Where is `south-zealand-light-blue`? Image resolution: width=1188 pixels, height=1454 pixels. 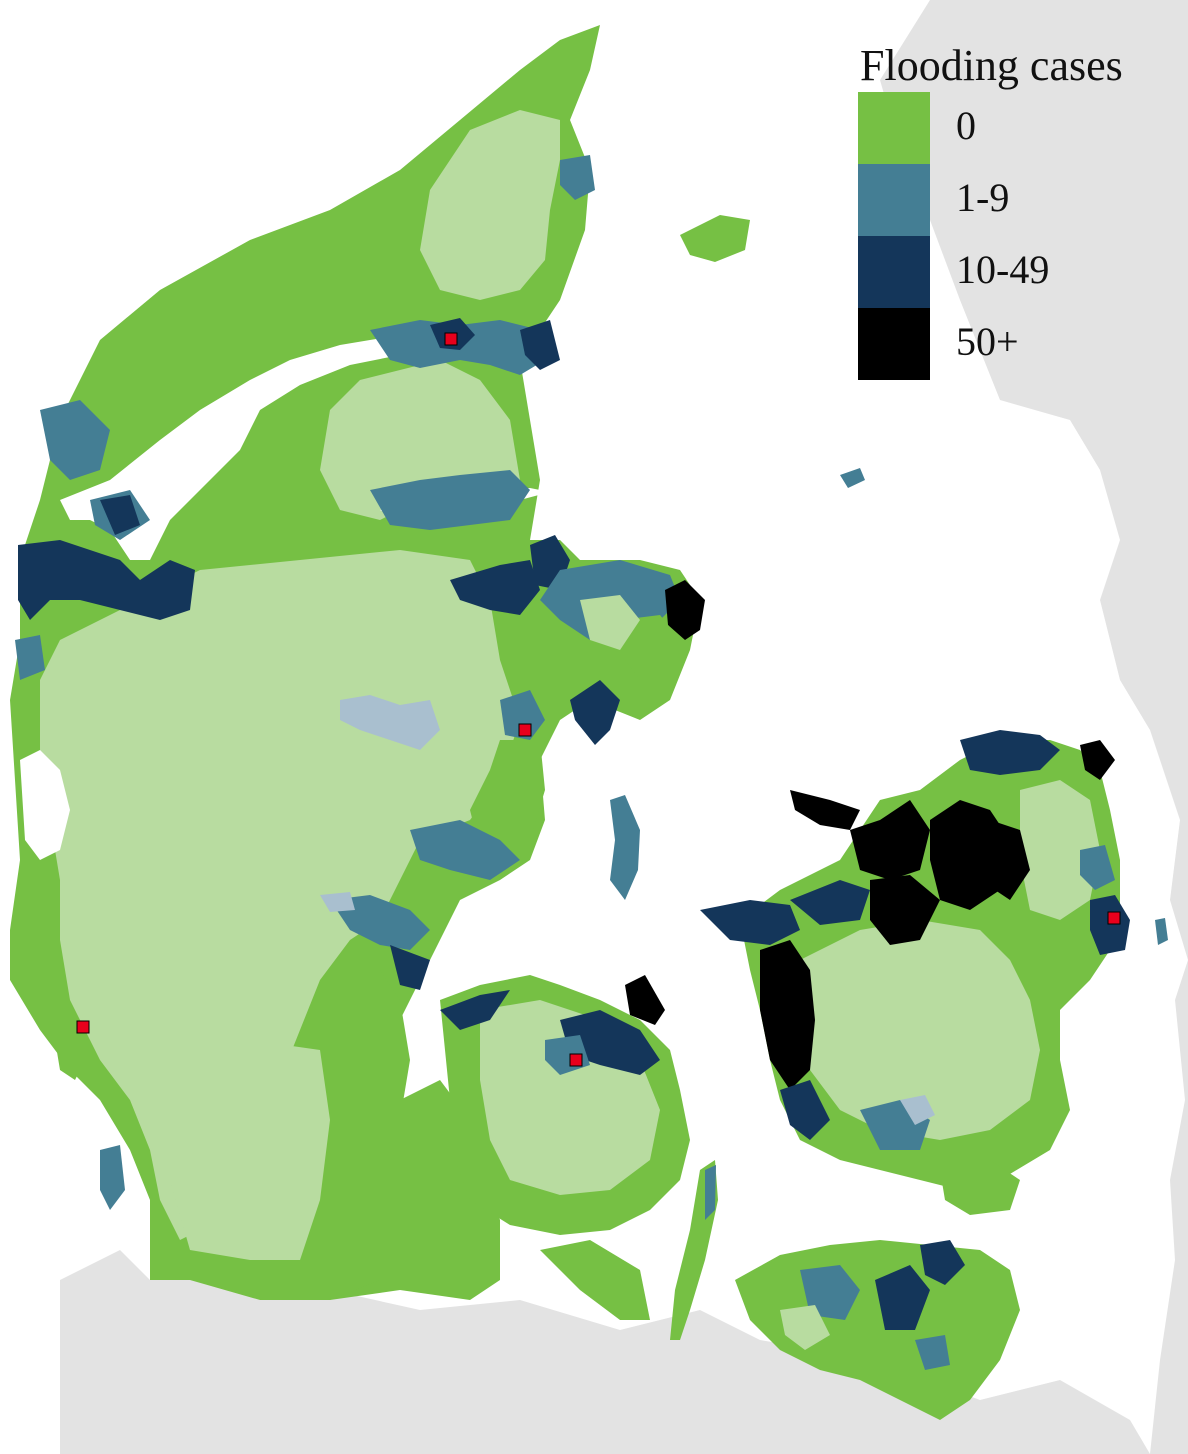 south-zealand-light-blue is located at coordinates (917, 1110).